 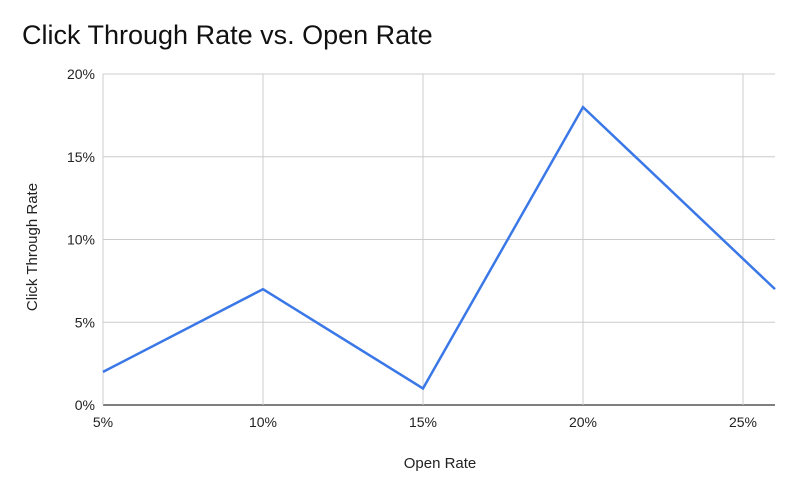 What do you see at coordinates (263, 422) in the screenshot?
I see `x-tick-label: 10%` at bounding box center [263, 422].